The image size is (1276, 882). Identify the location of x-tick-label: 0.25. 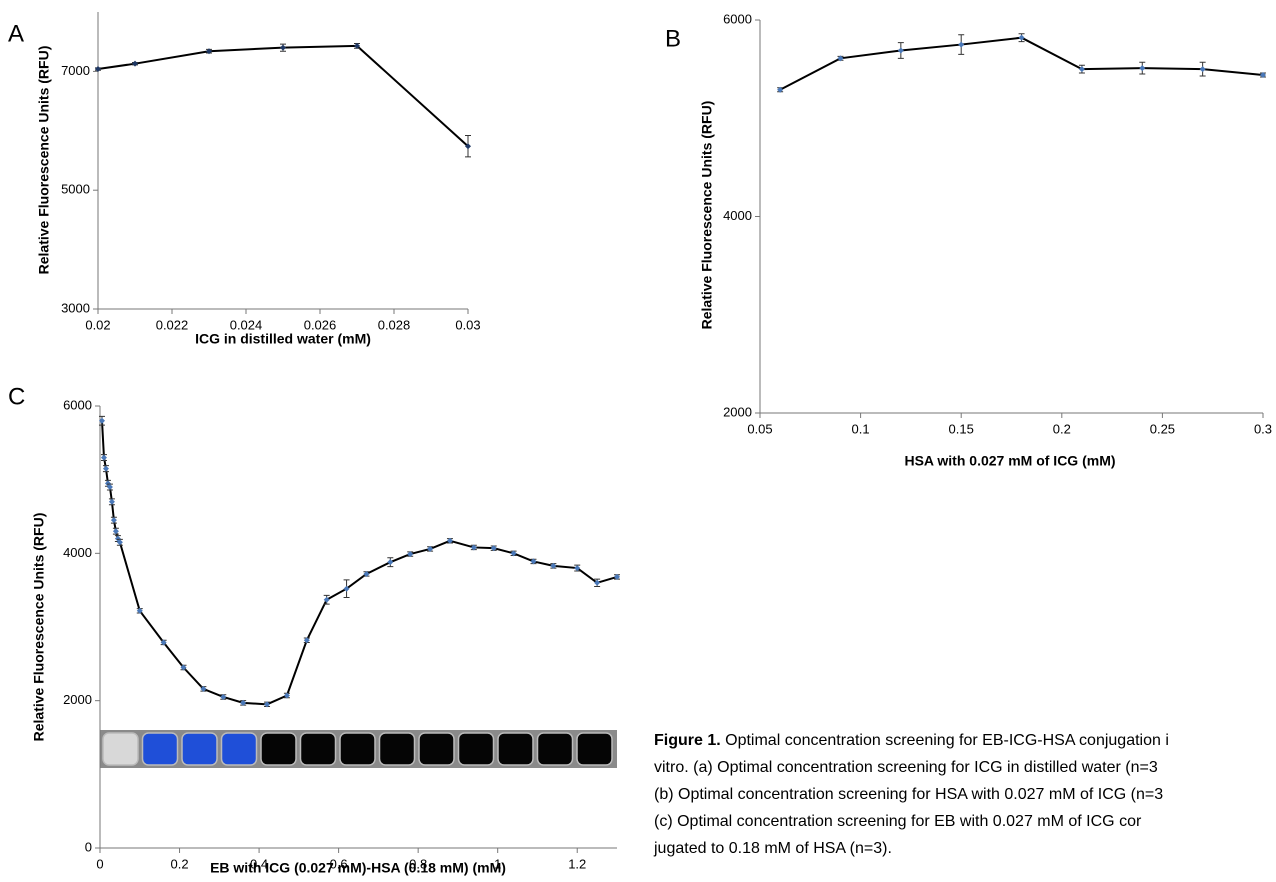
(1162, 428).